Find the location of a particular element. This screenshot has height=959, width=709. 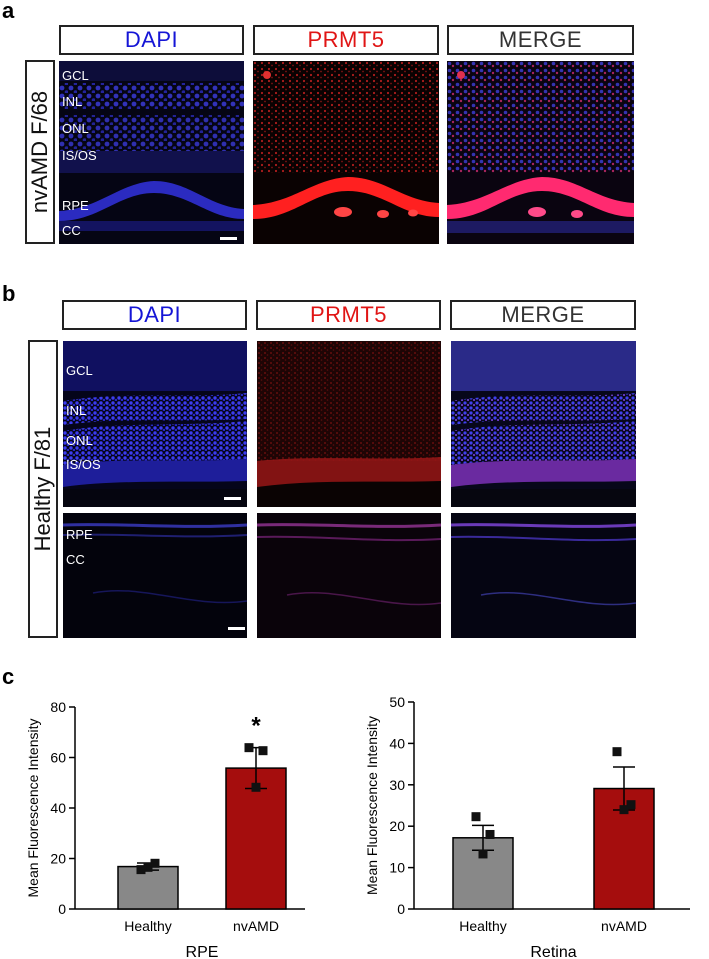

panel-b-layer-isos: IS/OS is located at coordinates (83, 464).